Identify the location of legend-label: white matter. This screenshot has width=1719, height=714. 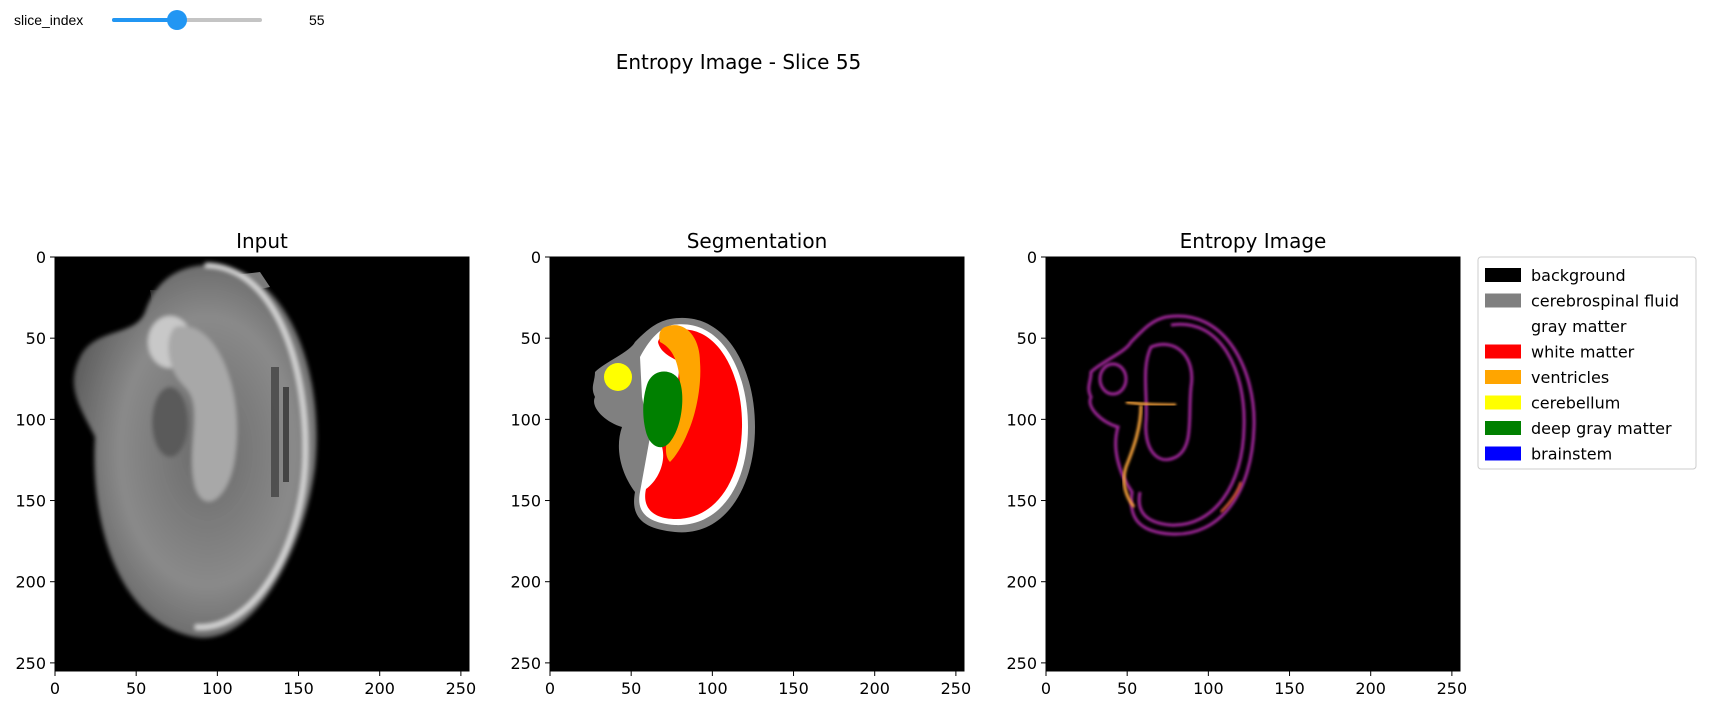
(1583, 352).